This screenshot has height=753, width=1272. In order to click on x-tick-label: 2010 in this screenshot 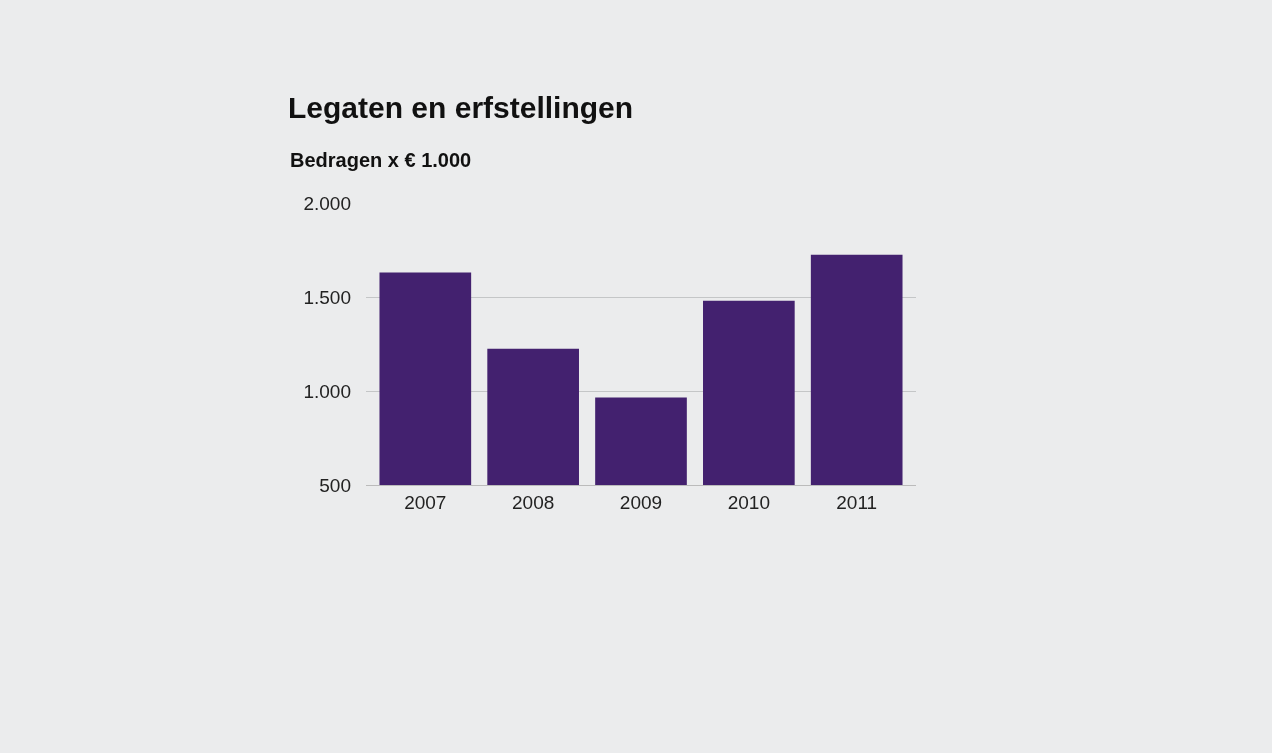, I will do `click(748, 502)`.